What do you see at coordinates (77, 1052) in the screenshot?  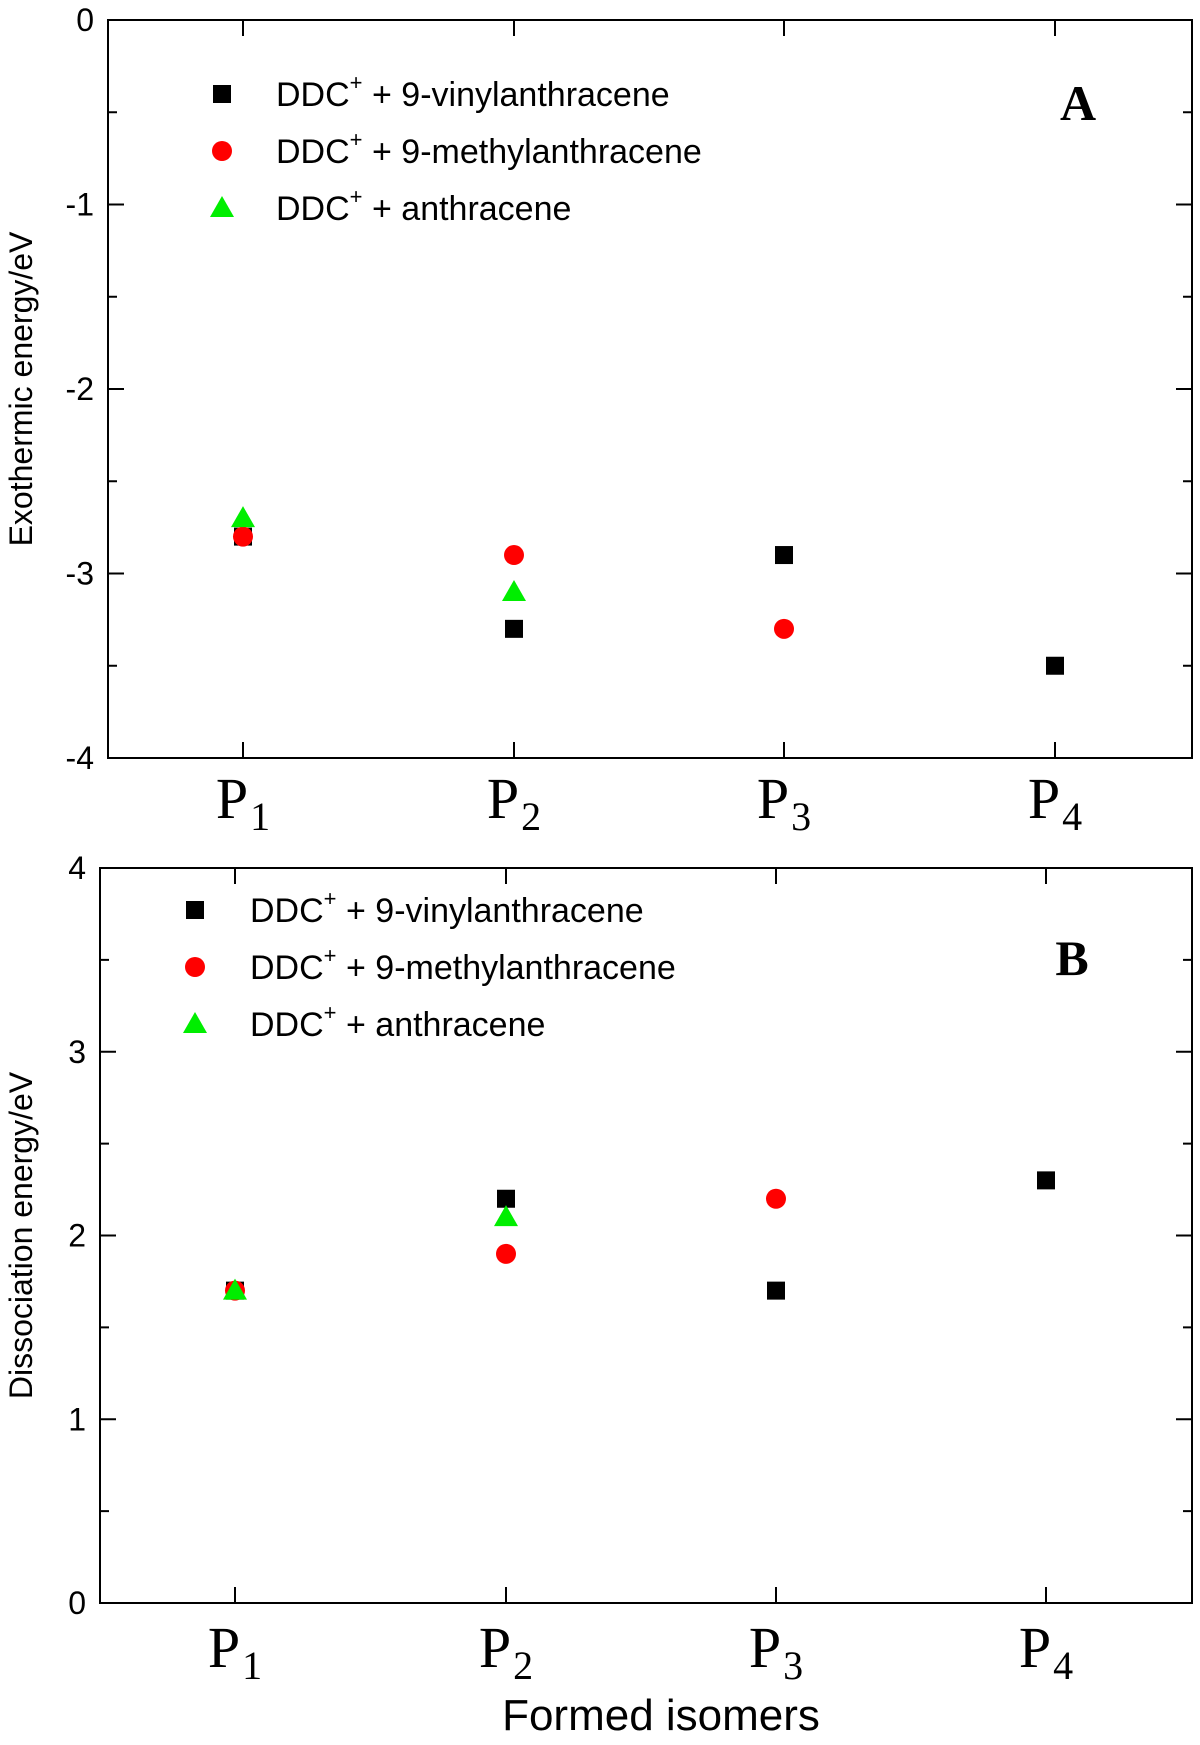 I see `y-tick-label: 3` at bounding box center [77, 1052].